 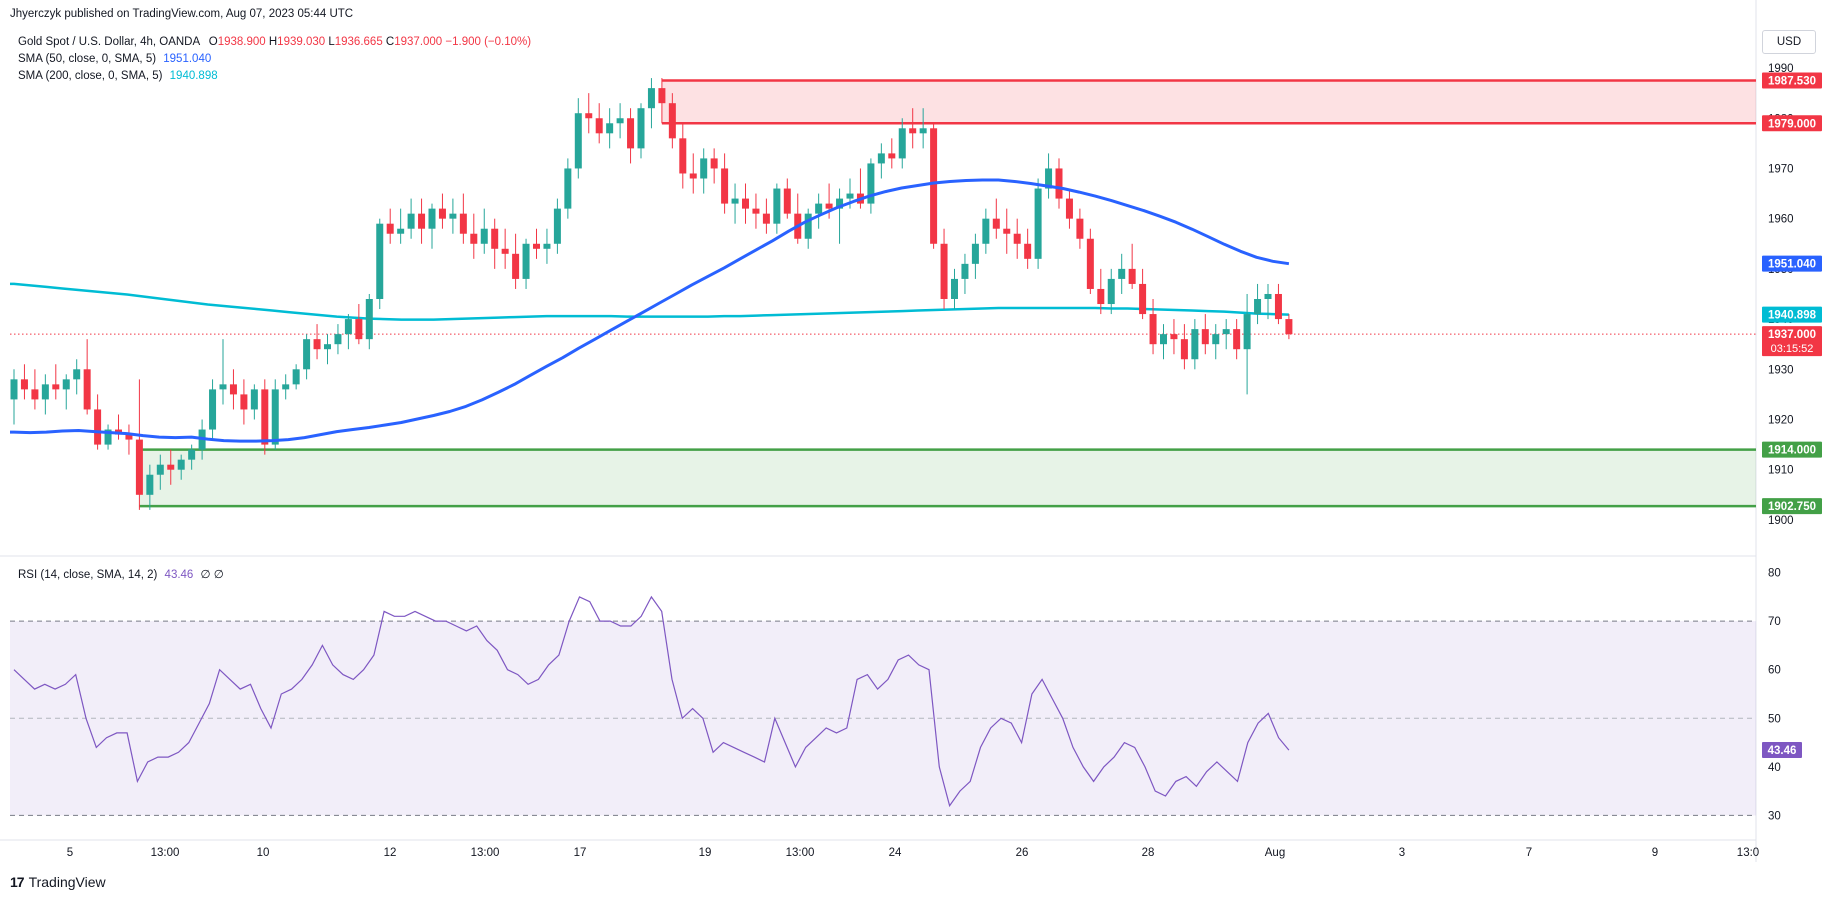 I want to click on rsi-tick-label: 40, so click(x=1774, y=768).